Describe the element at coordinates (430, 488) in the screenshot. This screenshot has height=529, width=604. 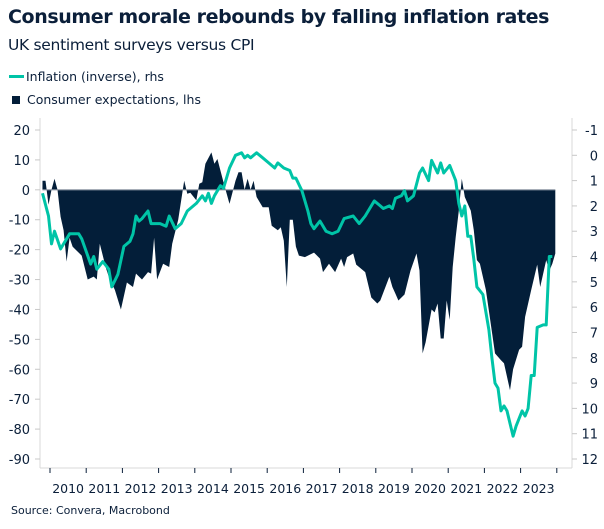
I see `x-tick-label: 2020` at that location.